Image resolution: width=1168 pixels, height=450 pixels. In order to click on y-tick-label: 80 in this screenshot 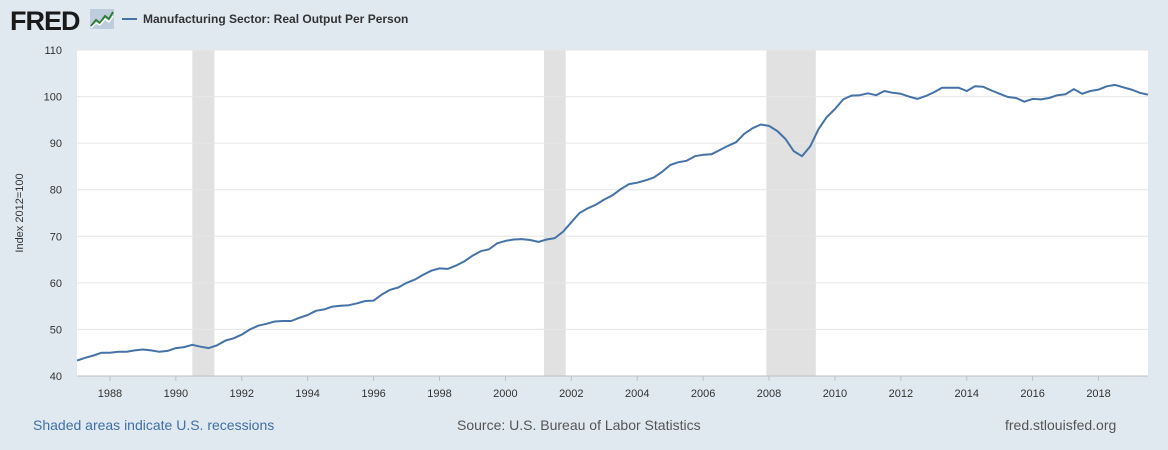, I will do `click(56, 191)`.